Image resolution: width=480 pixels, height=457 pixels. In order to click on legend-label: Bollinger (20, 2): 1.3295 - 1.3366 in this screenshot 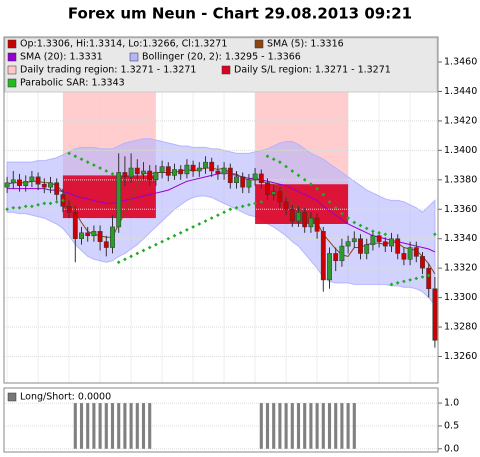, I will do `click(221, 57)`.